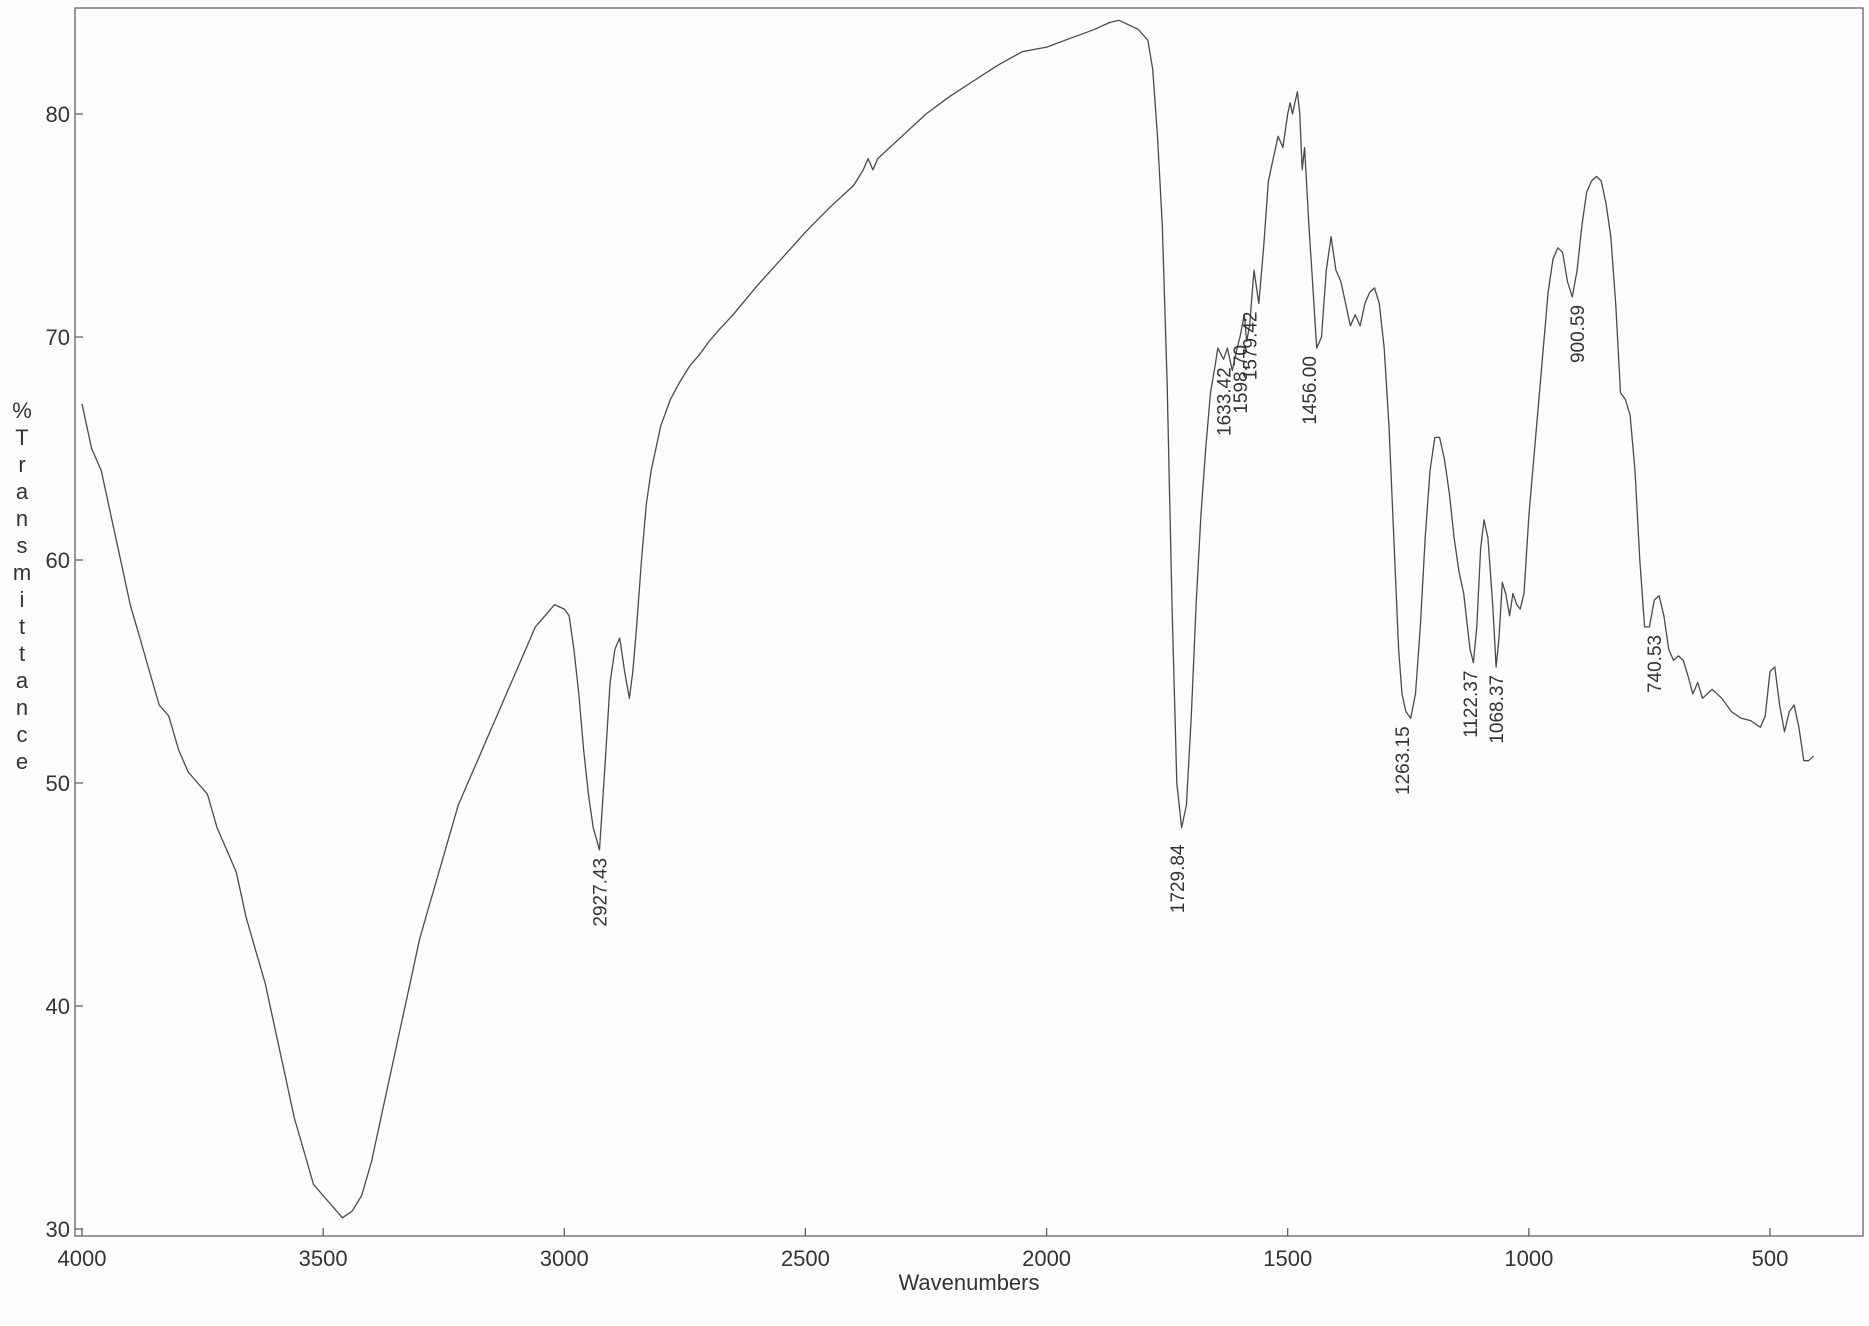  What do you see at coordinates (1224, 401) in the screenshot?
I see `peak-label: 1633.42` at bounding box center [1224, 401].